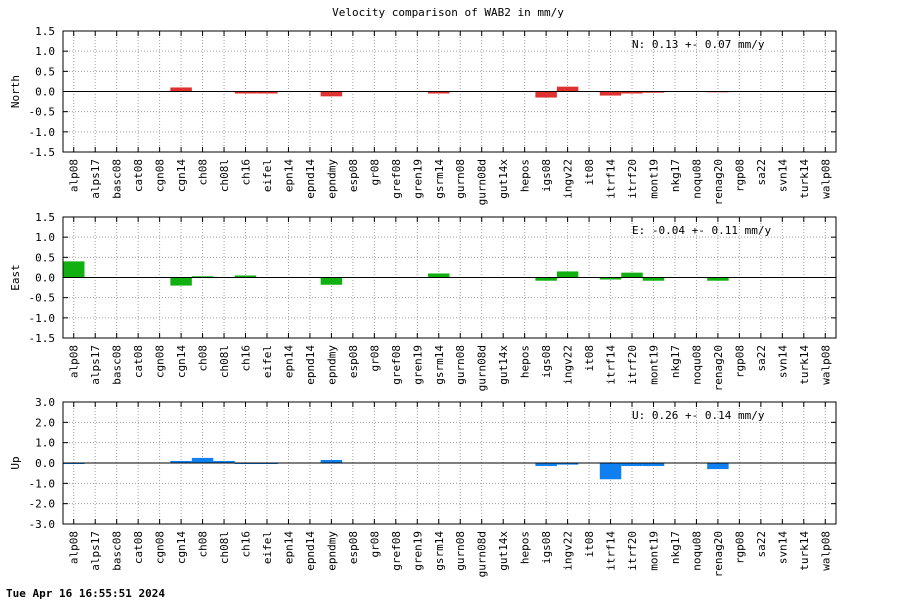 Image resolution: width=900 pixels, height=600 pixels. What do you see at coordinates (160, 175) in the screenshot?
I see `xtick-label: cgn08` at bounding box center [160, 175].